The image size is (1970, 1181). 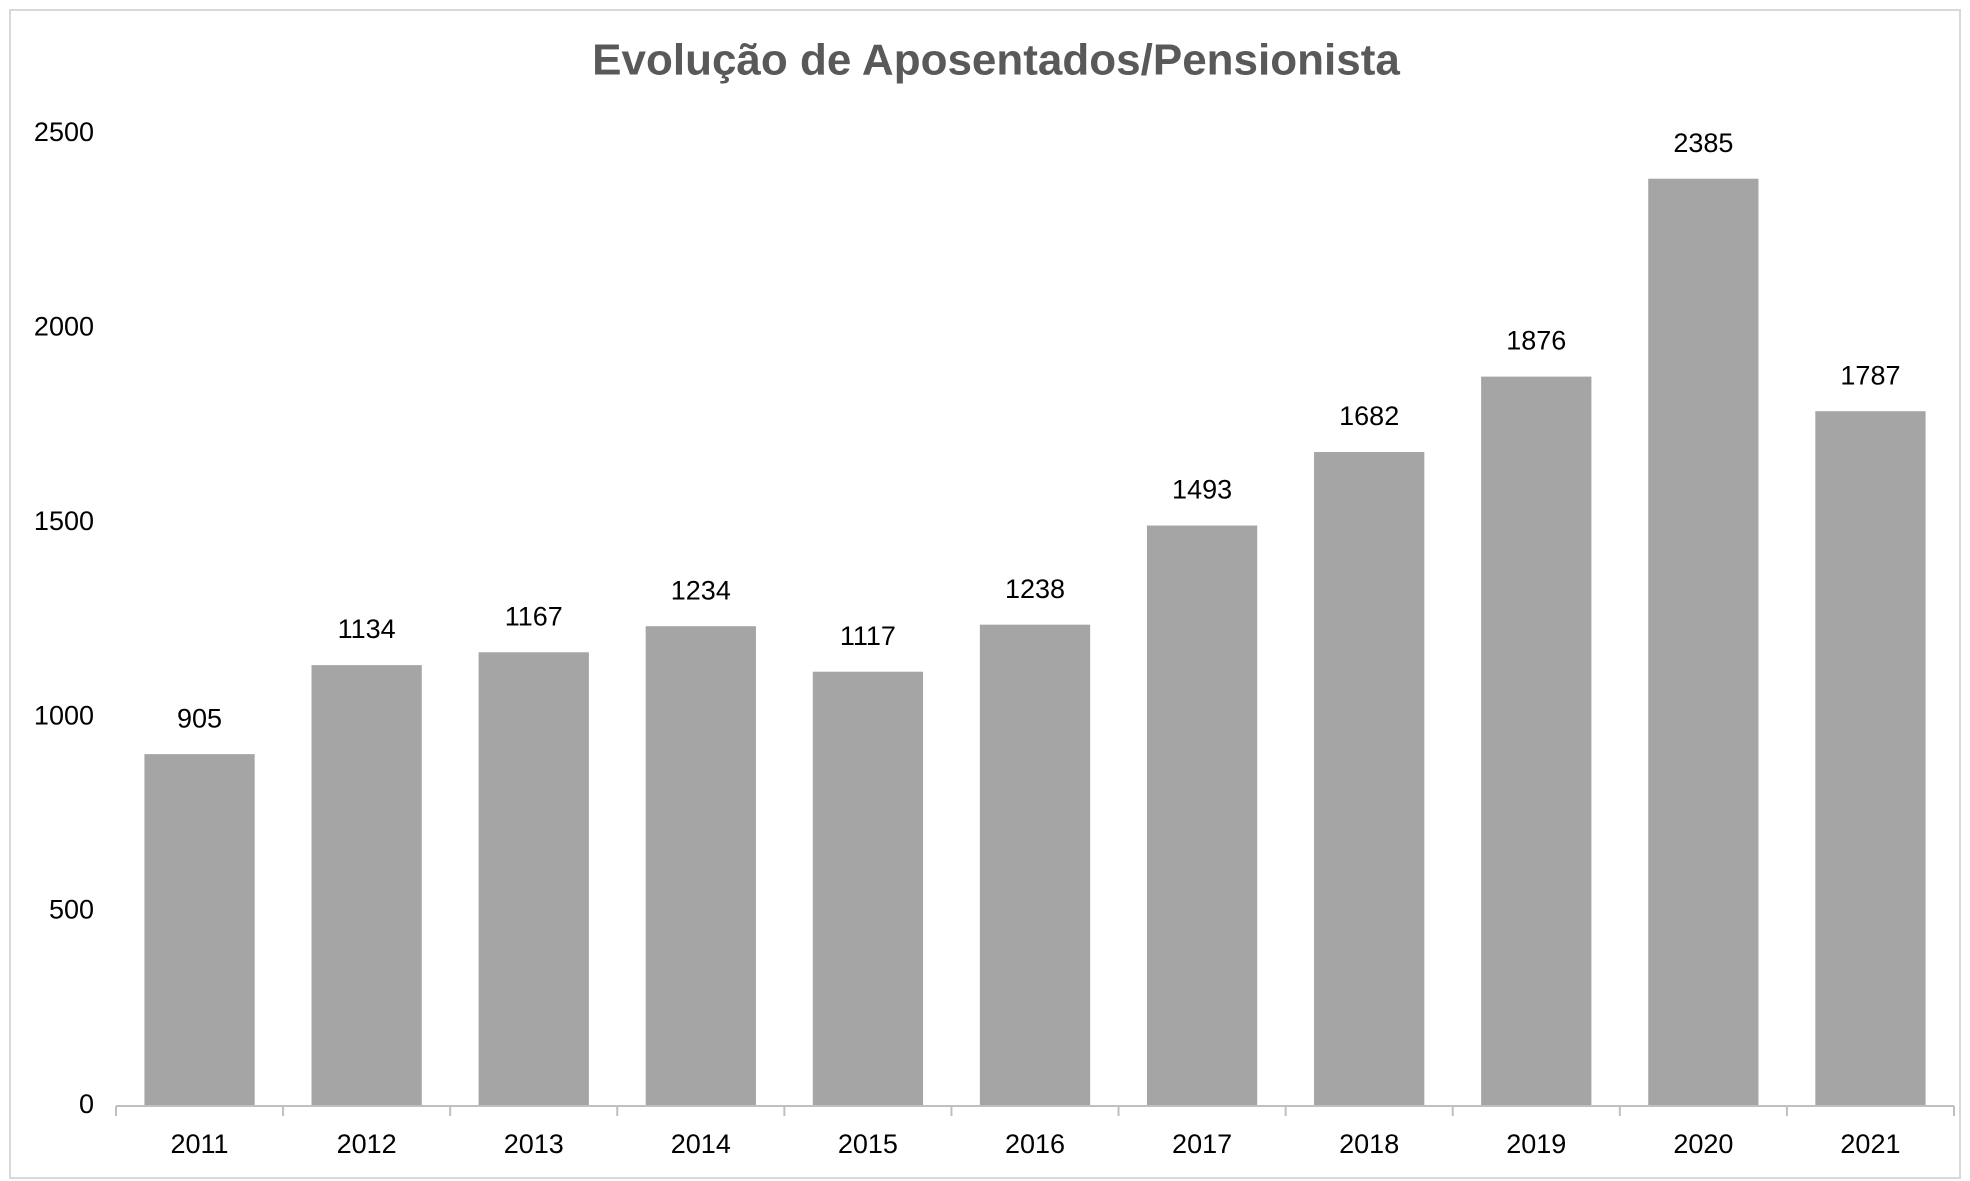 What do you see at coordinates (64, 132) in the screenshot?
I see `y-tick-label: 2500` at bounding box center [64, 132].